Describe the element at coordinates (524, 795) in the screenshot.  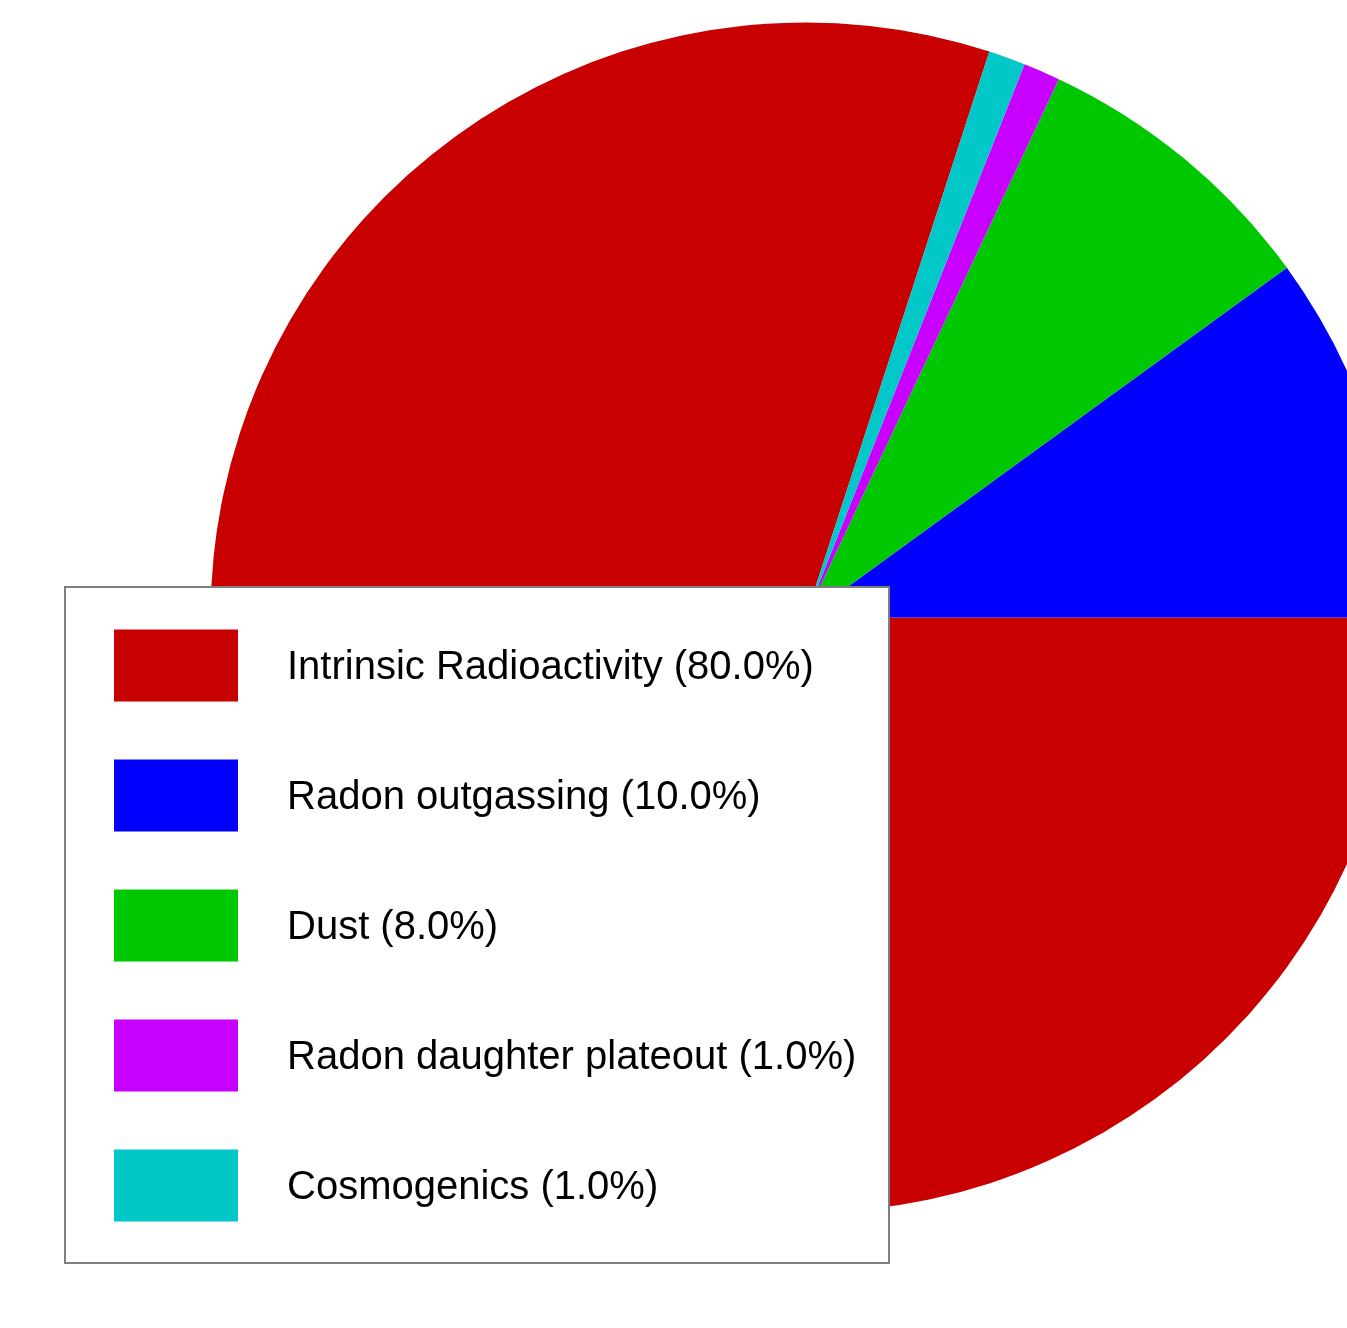
I see `legend-label: Radon outgassing (10.0%)` at that location.